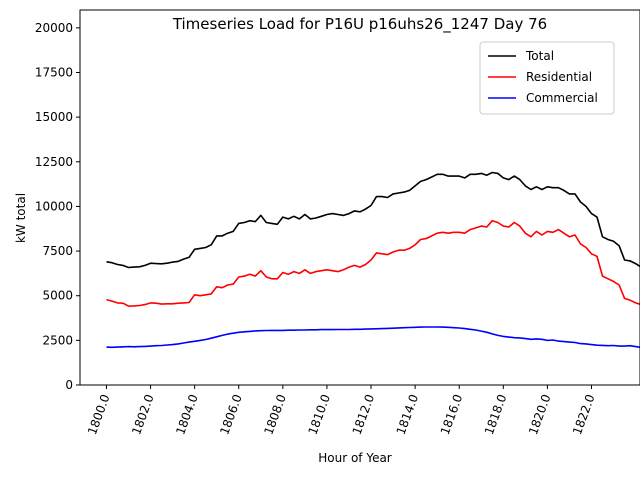 The width and height of the screenshot is (640, 480). What do you see at coordinates (373, 337) in the screenshot?
I see `series-line-commercial` at bounding box center [373, 337].